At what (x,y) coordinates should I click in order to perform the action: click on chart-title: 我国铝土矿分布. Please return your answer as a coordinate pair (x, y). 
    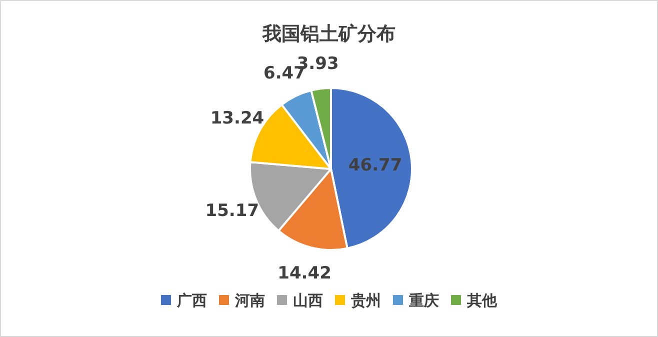
    Looking at the image, I should click on (329, 34).